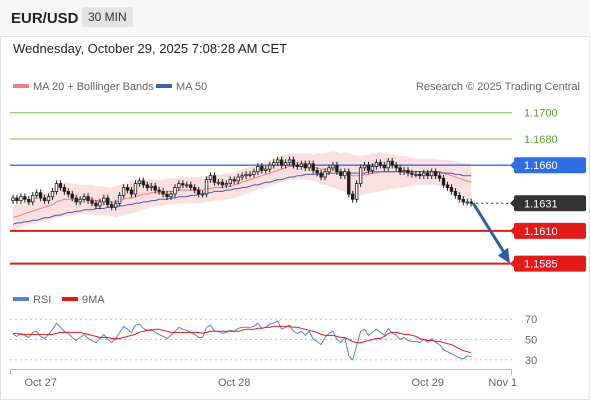 The height and width of the screenshot is (400, 590). I want to click on rsi-ma-line, so click(242, 339).